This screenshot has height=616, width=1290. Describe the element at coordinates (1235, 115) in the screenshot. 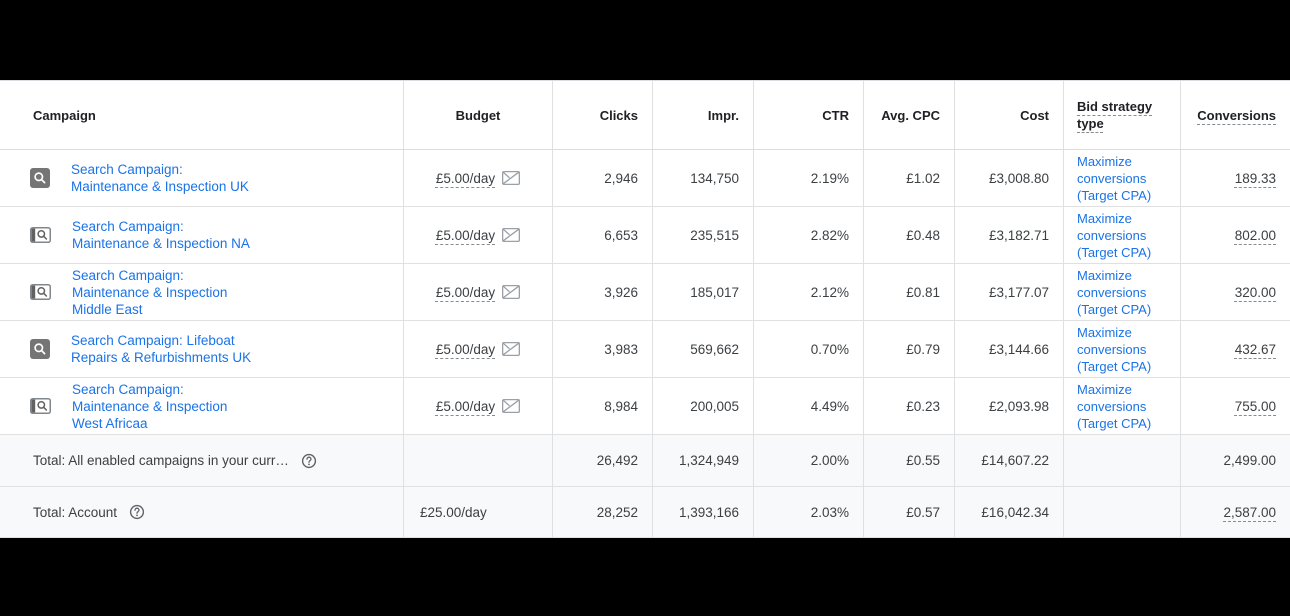

I see `column-header-conversions: Conversions` at that location.